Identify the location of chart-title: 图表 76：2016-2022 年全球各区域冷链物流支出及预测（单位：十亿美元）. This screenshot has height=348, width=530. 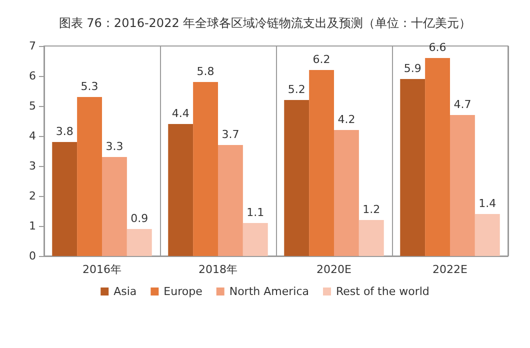
(265, 23).